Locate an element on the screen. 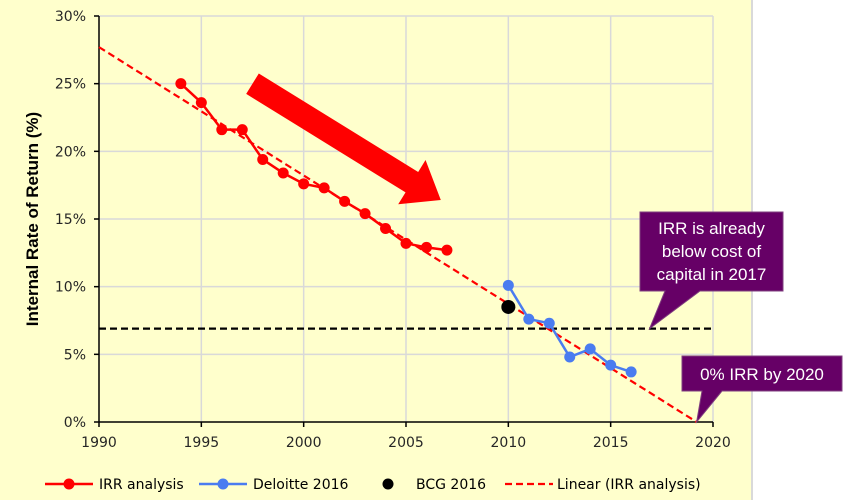 The width and height of the screenshot is (848, 500). y-tick-label: 25% is located at coordinates (70, 85).